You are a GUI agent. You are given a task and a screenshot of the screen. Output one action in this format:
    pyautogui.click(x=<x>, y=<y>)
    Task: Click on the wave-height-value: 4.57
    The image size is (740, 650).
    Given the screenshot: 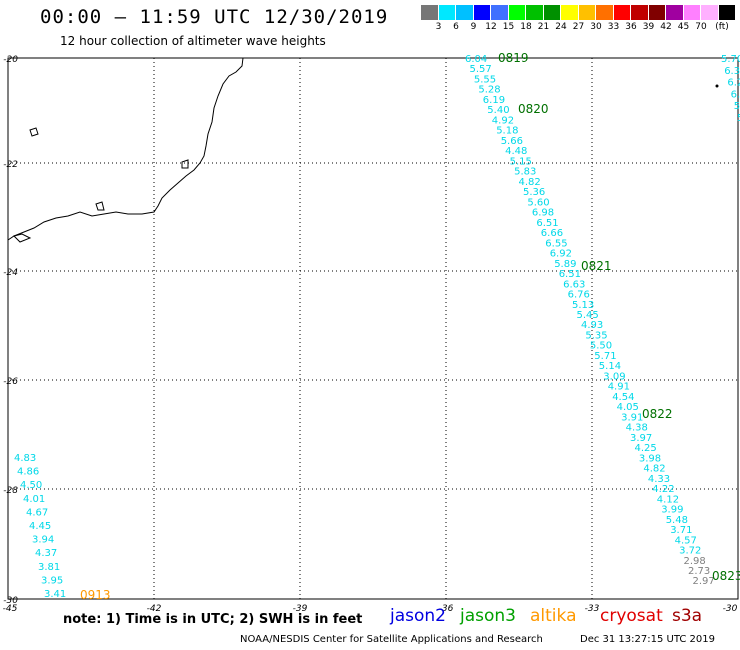 What is the action you would take?
    pyautogui.click(x=686, y=540)
    